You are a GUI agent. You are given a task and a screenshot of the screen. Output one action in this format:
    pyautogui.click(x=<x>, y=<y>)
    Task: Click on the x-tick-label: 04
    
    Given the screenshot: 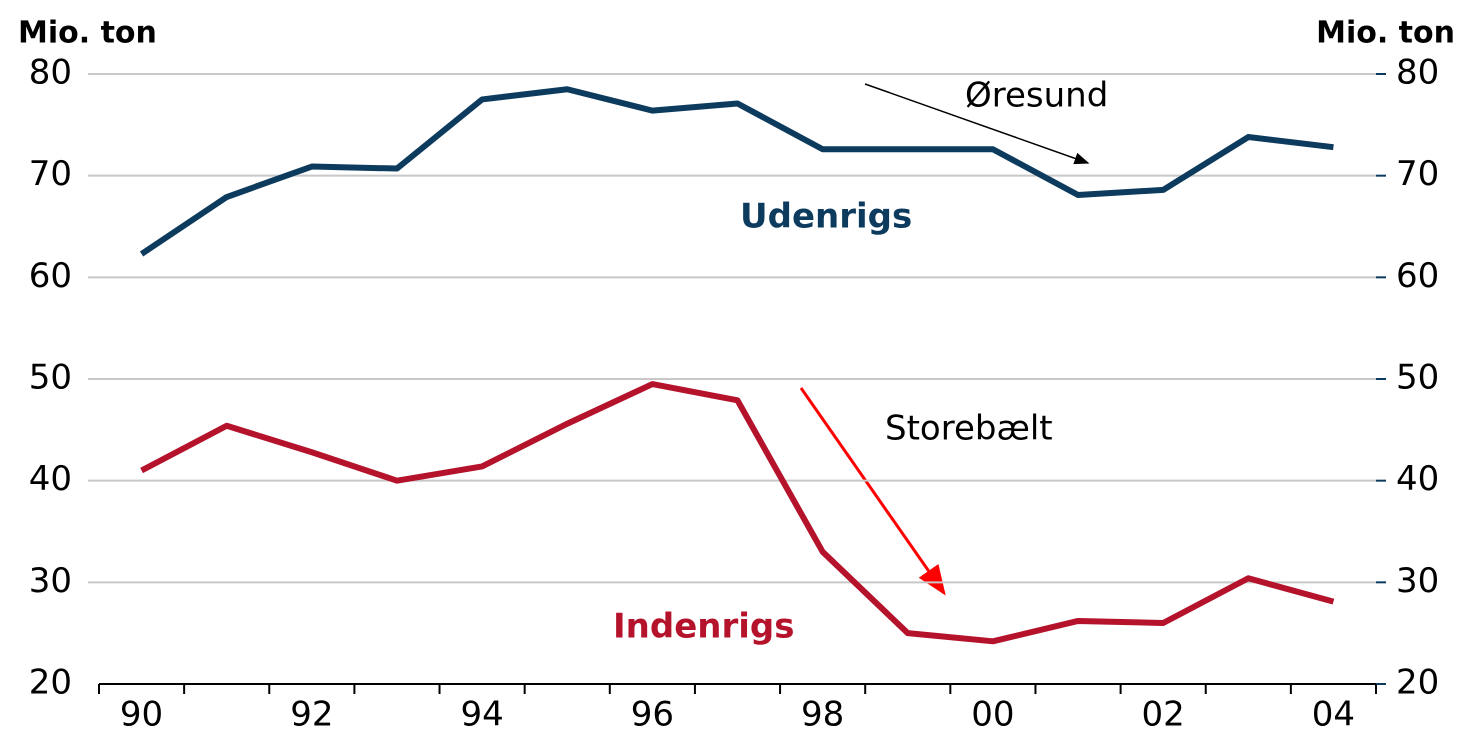 What is the action you would take?
    pyautogui.click(x=1333, y=714)
    